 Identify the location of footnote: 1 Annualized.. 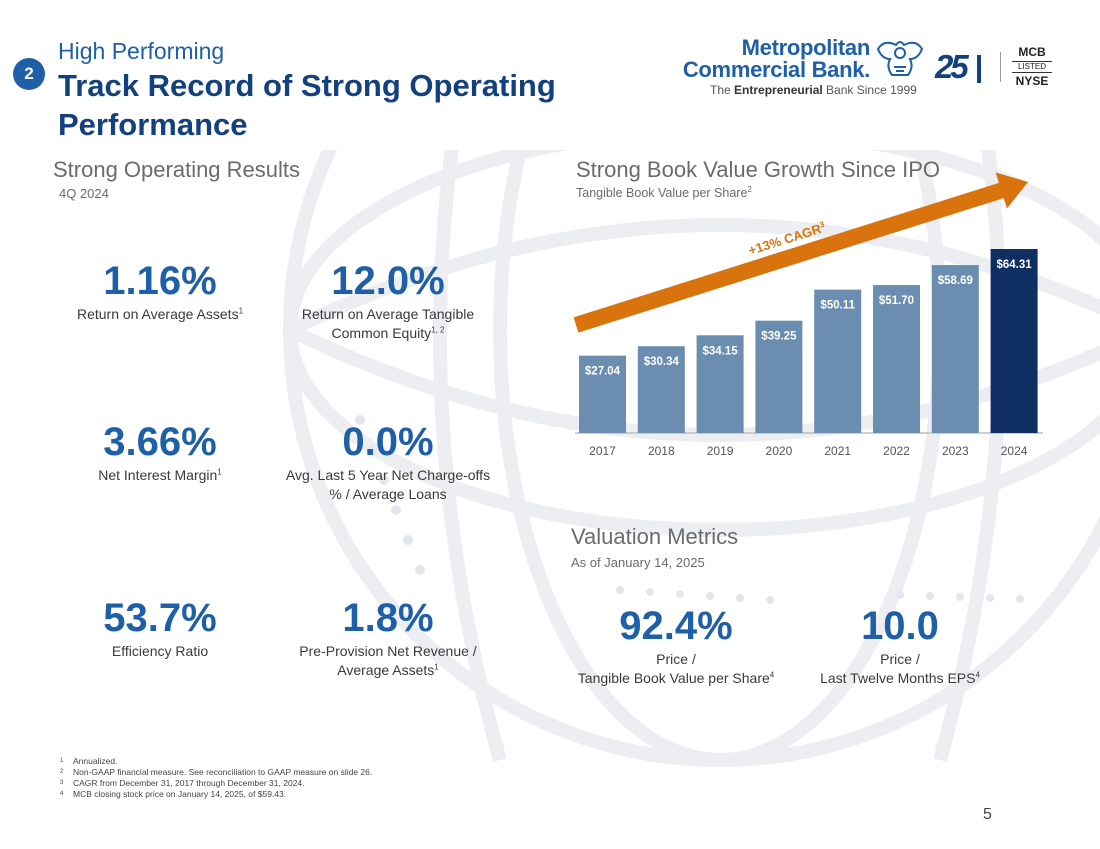
(89, 761).